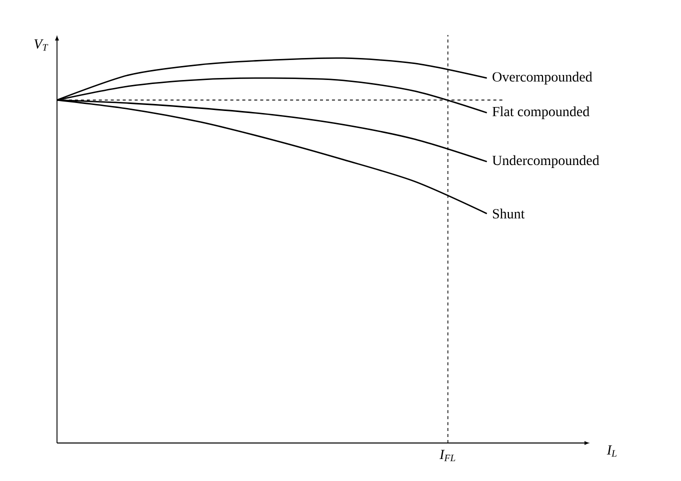  I want to click on series-label: Overcompounded, so click(542, 78).